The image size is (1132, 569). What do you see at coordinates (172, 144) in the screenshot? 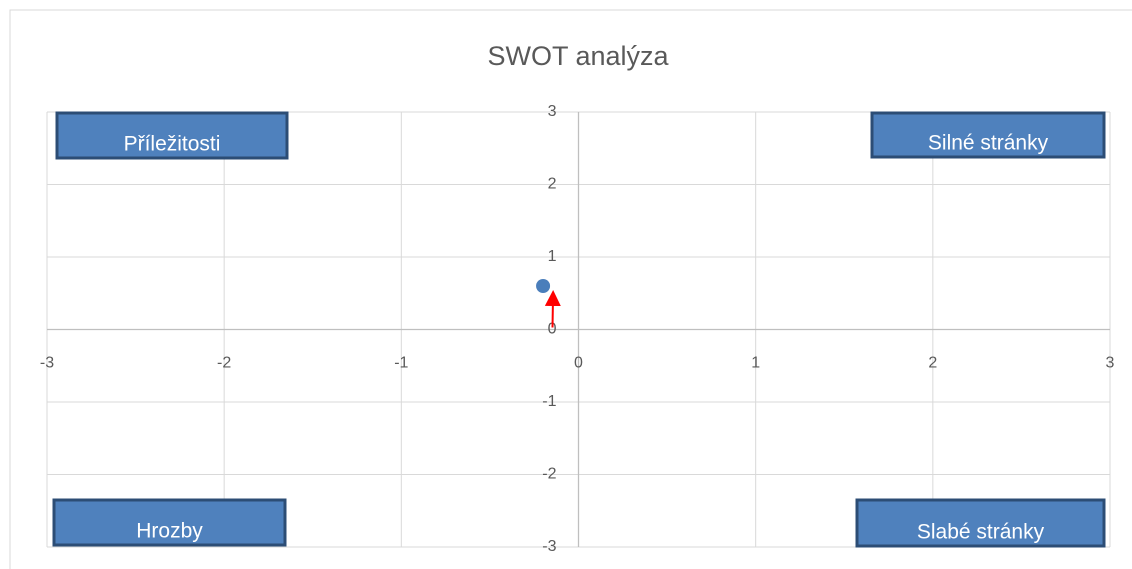
I see `annotation-label: Příležitosti` at bounding box center [172, 144].